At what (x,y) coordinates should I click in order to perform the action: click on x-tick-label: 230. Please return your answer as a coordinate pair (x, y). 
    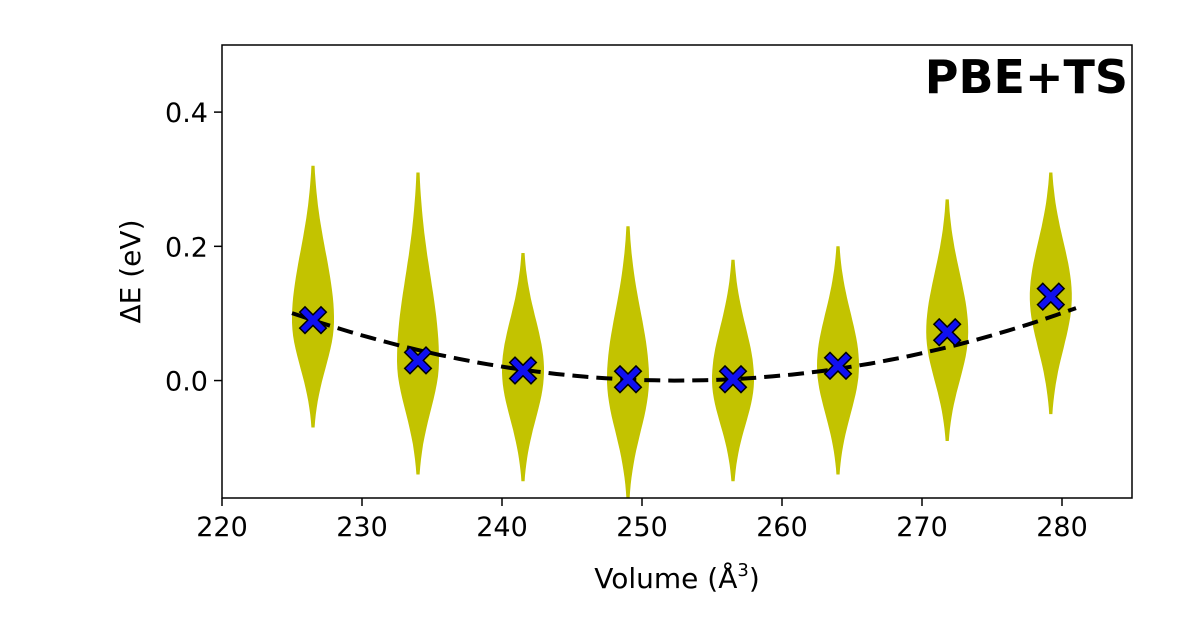
    Looking at the image, I should click on (362, 527).